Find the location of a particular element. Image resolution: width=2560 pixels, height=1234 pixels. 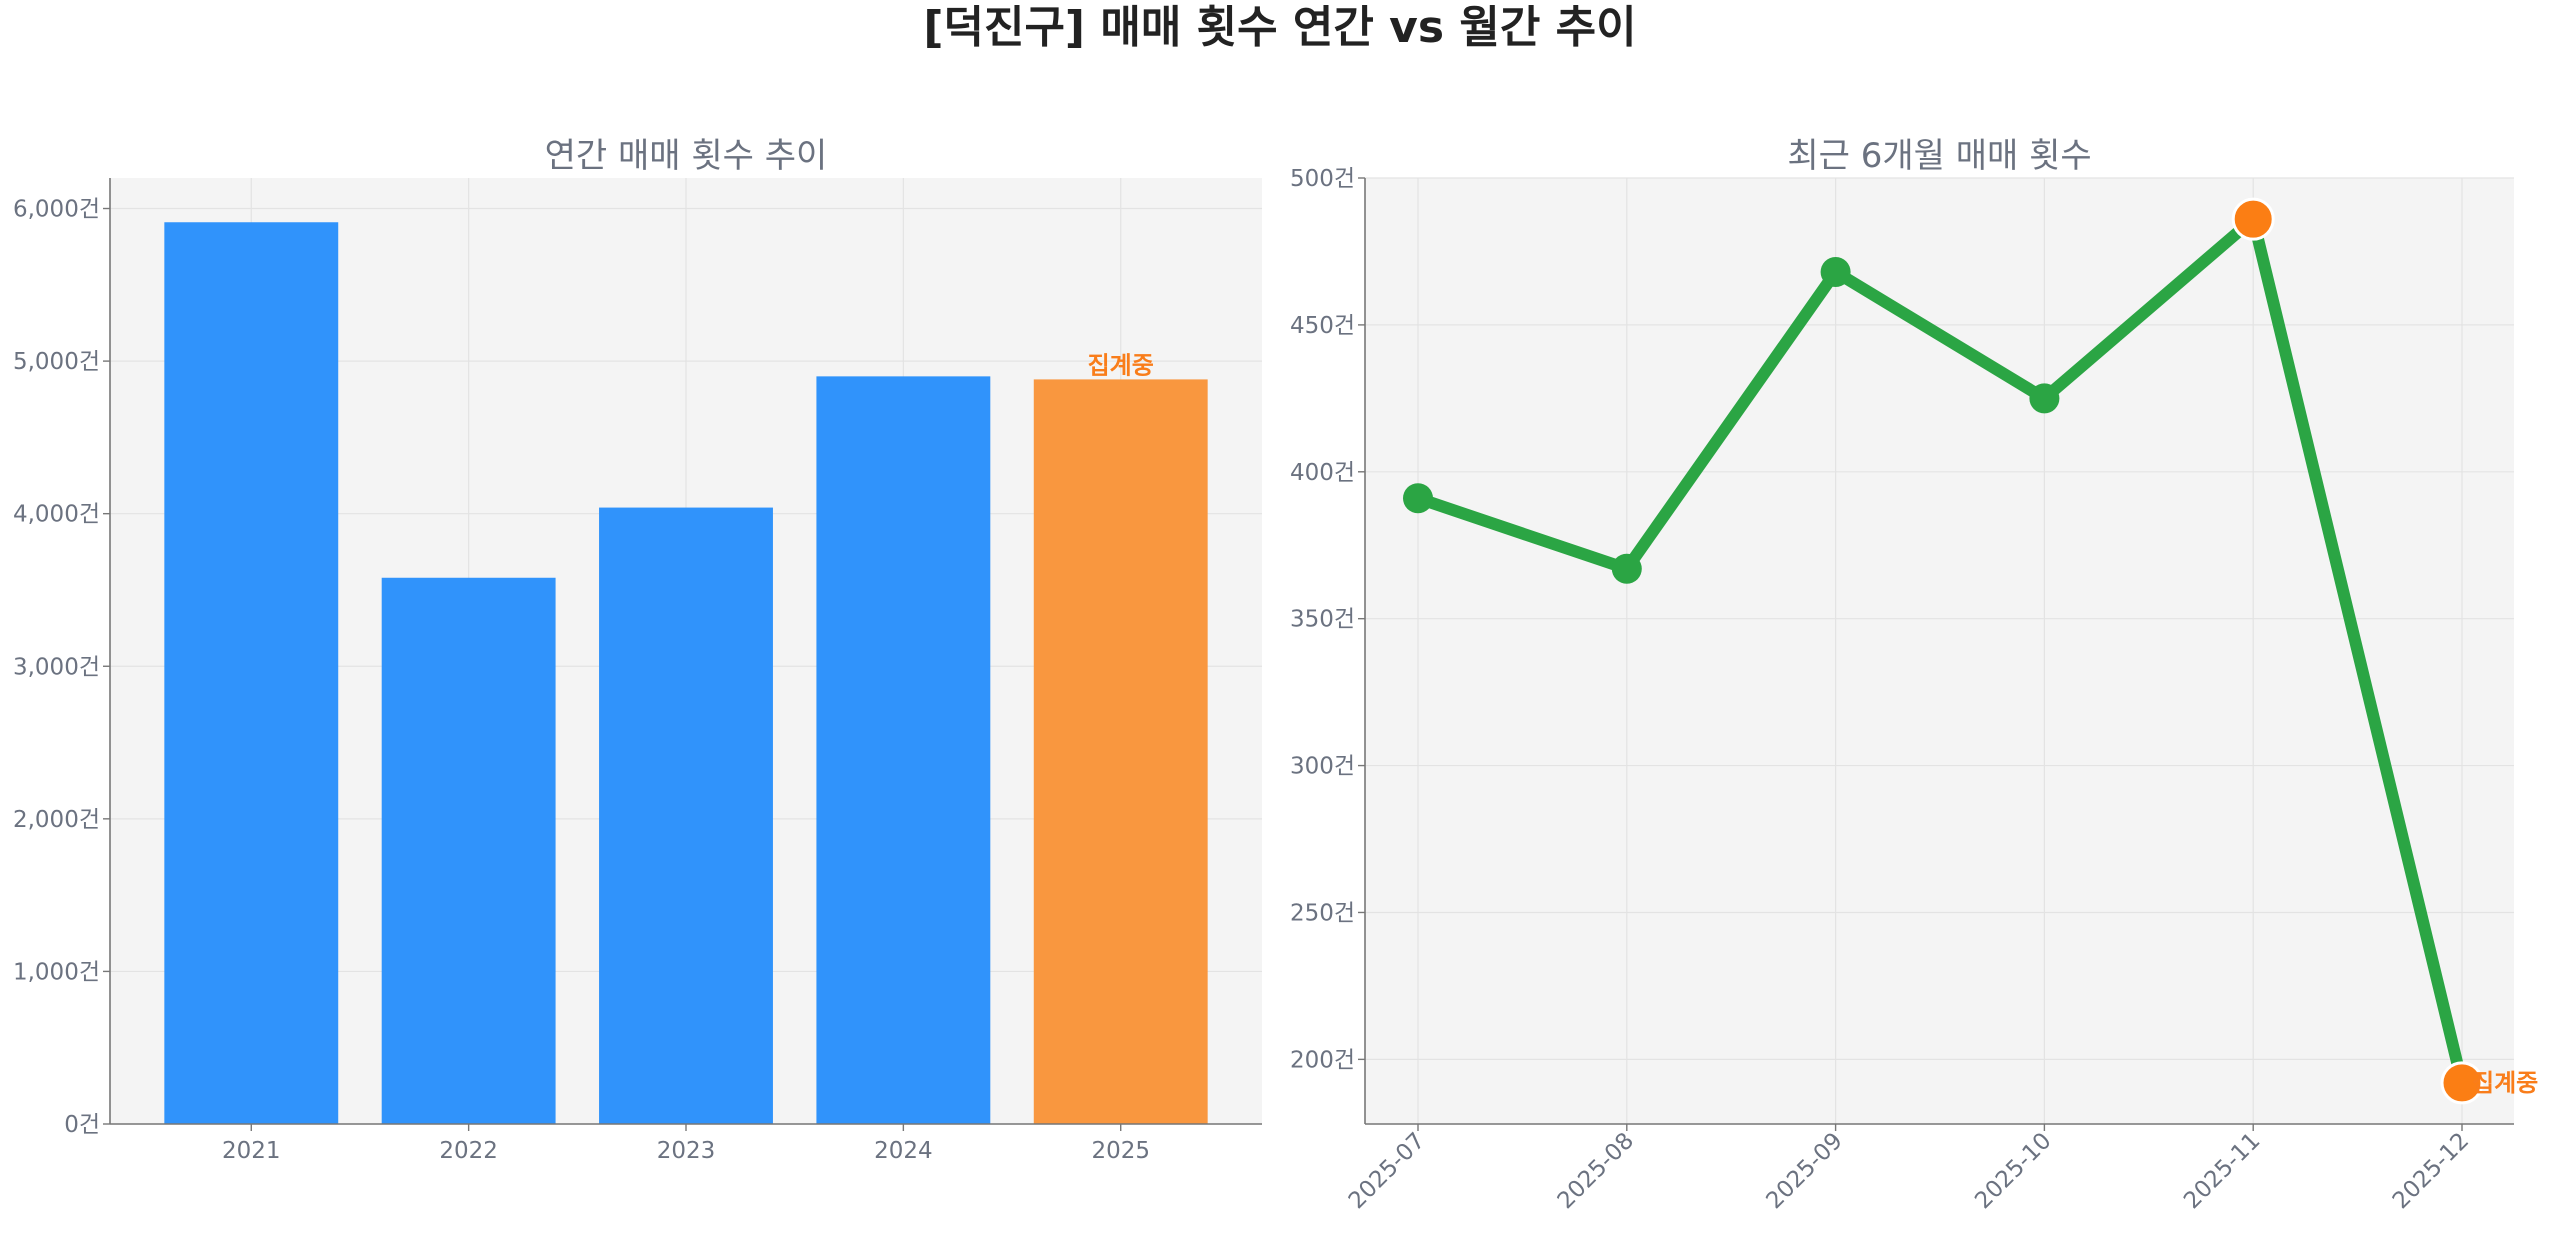

line-ytick-label: 250건 is located at coordinates (1322, 913).